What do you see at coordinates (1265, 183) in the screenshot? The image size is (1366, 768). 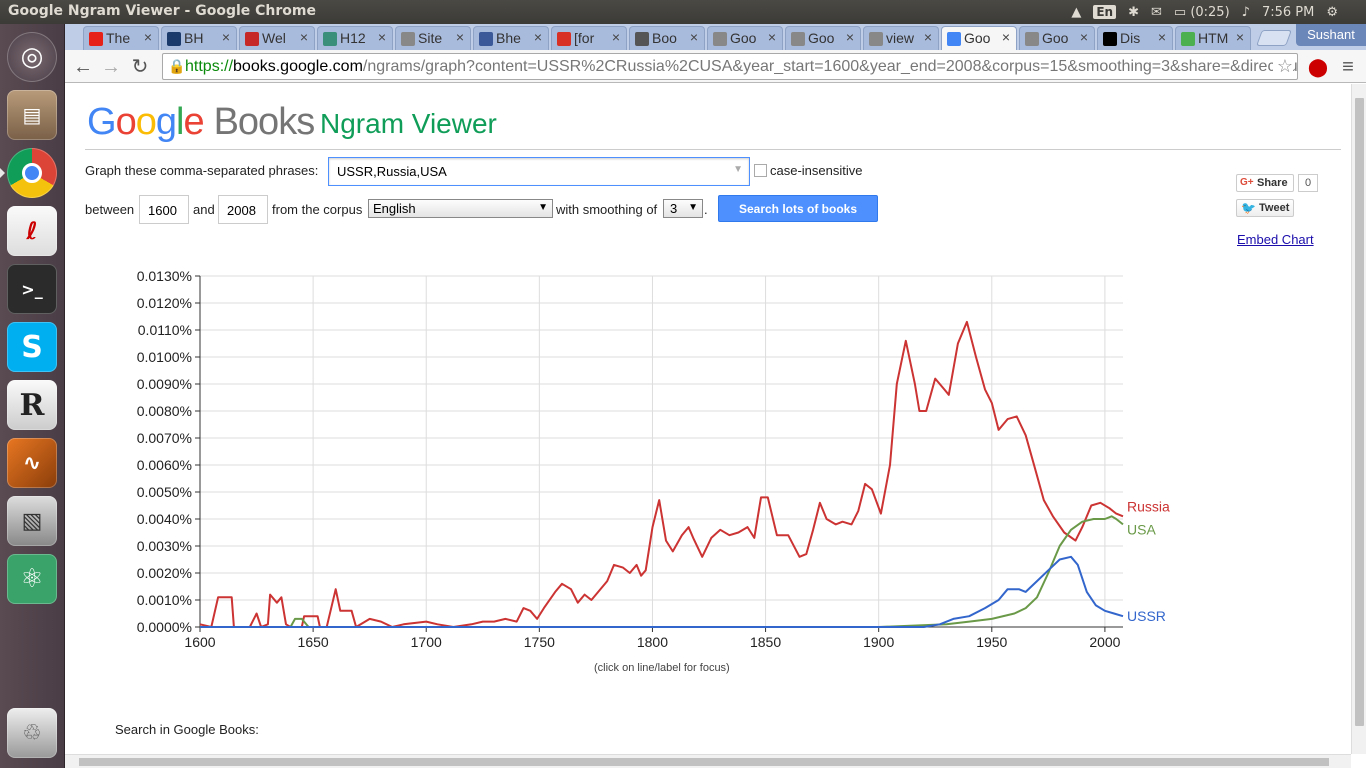 I see `gplus-share-button: G+ Share` at bounding box center [1265, 183].